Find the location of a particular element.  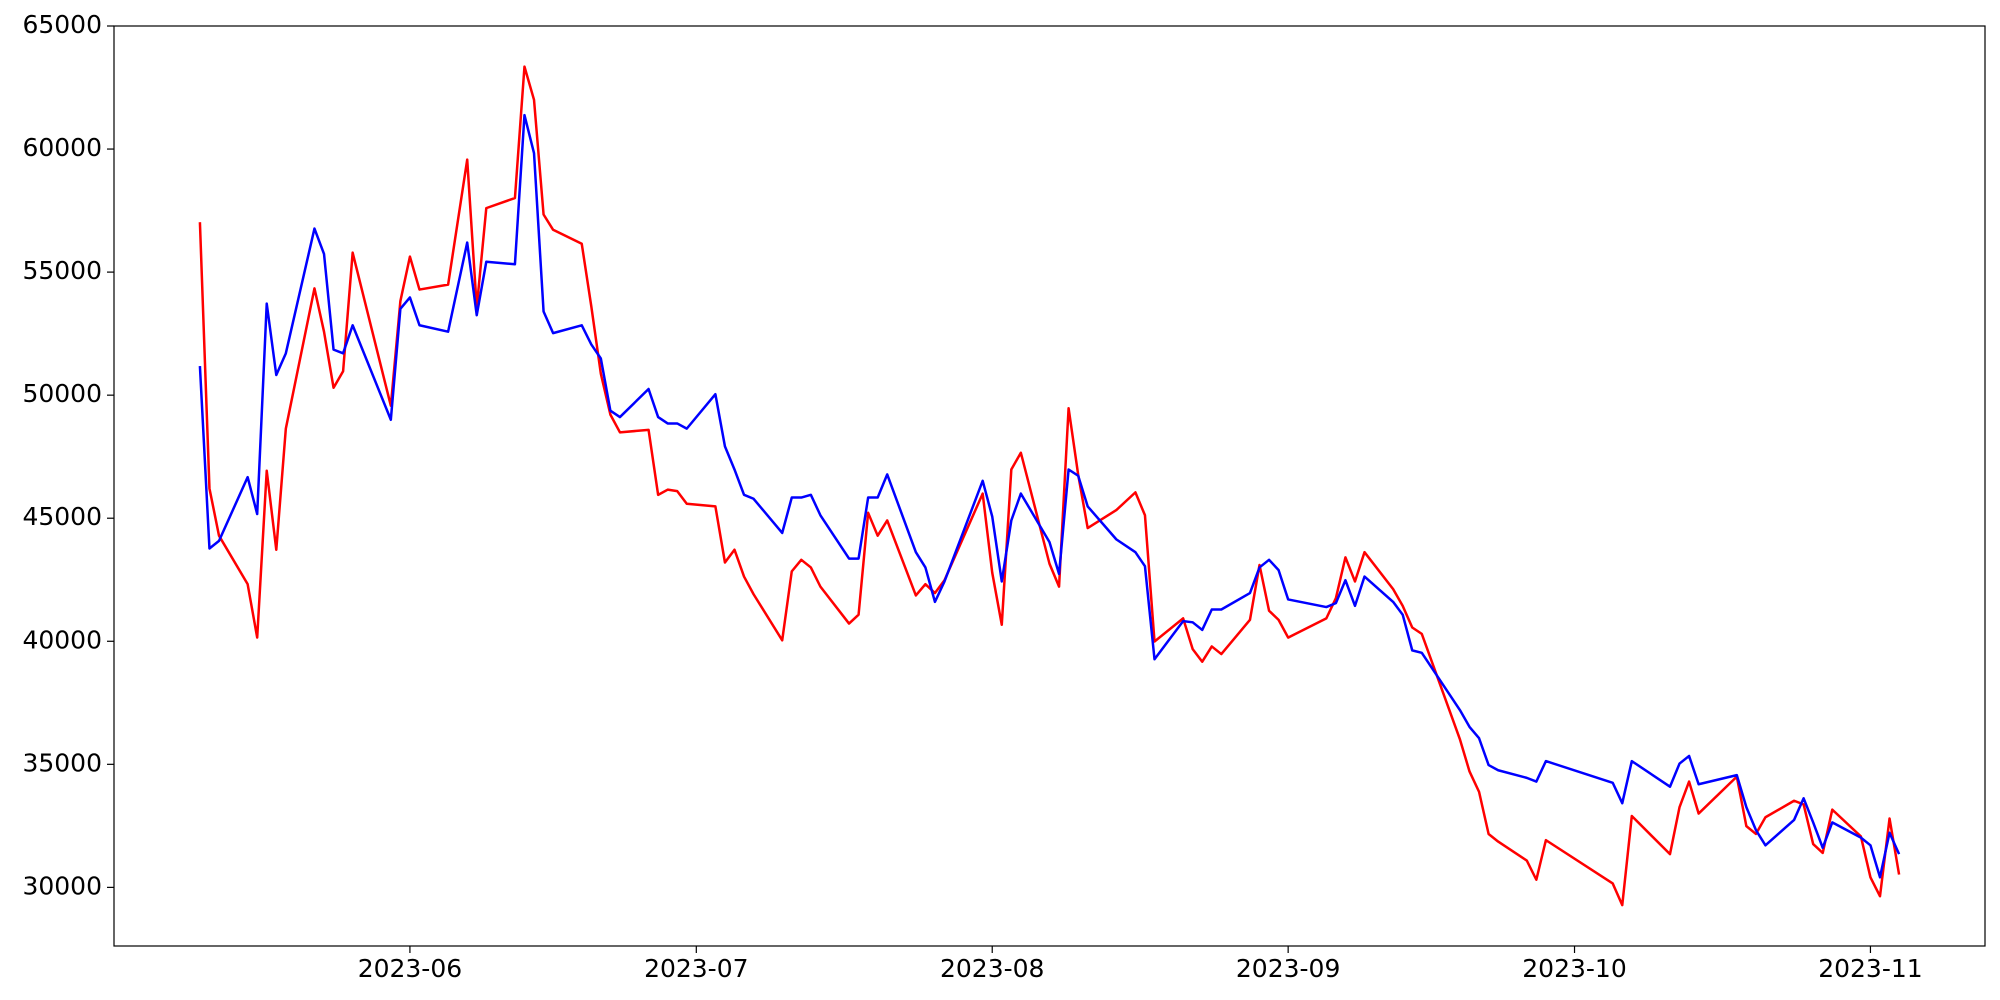

x-tick-label: 2023-09 is located at coordinates (1288, 968).